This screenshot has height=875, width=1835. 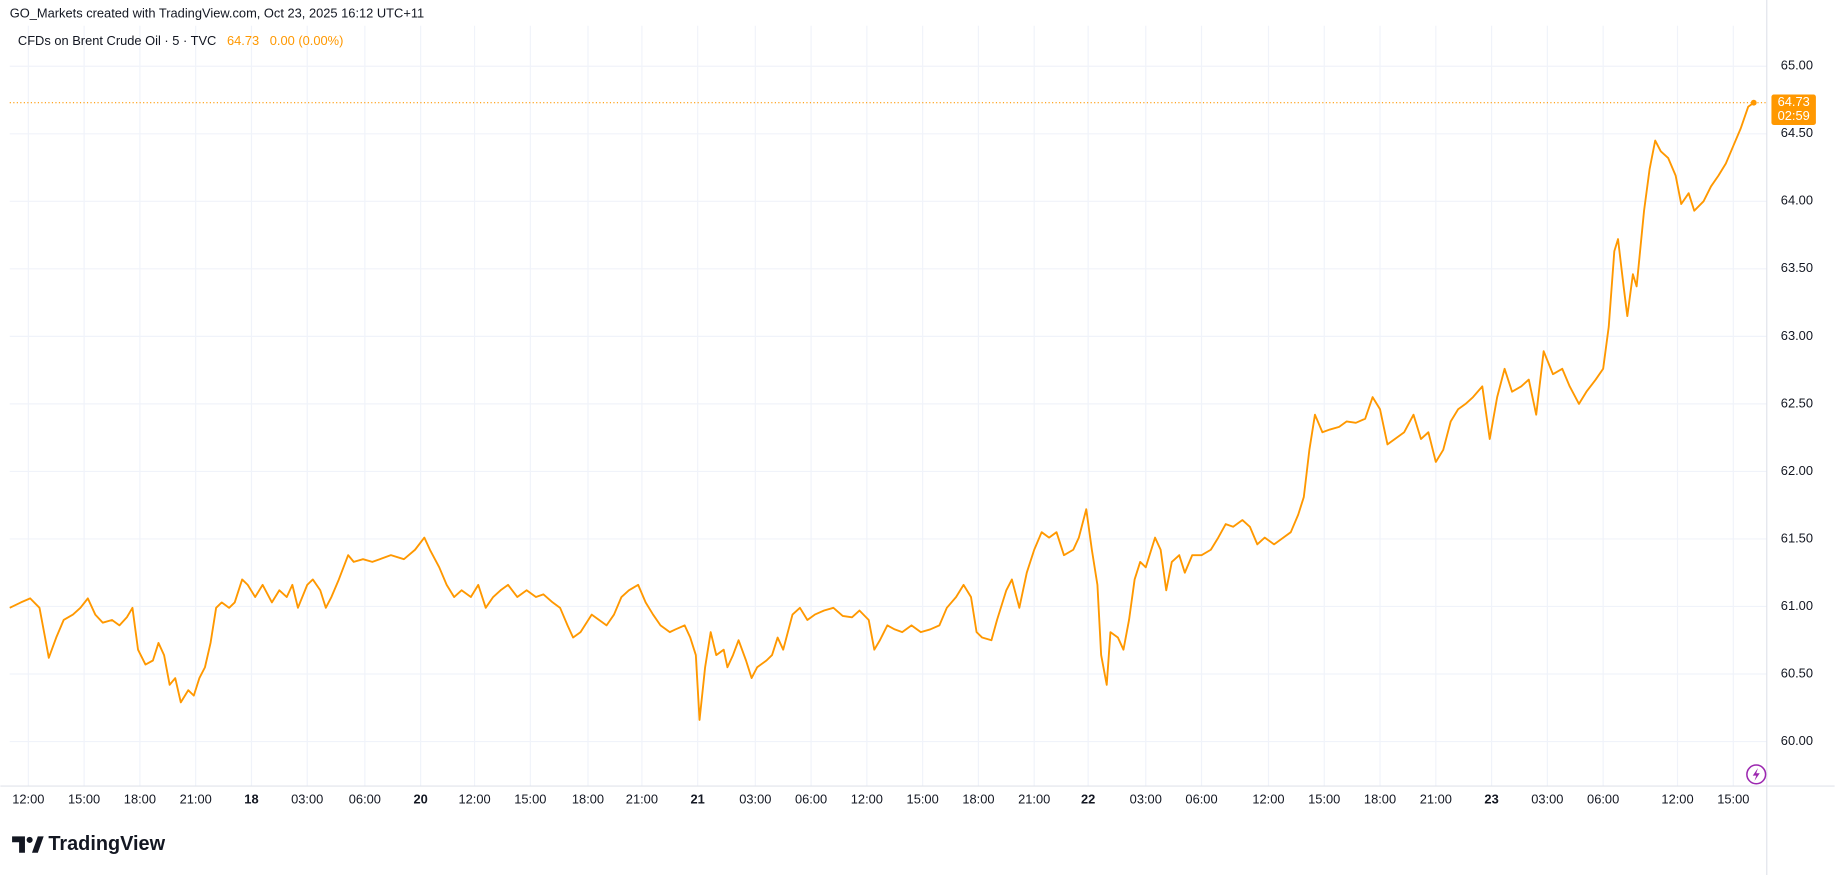 I want to click on price-change: 0.00 (0.00%), so click(x=307, y=41).